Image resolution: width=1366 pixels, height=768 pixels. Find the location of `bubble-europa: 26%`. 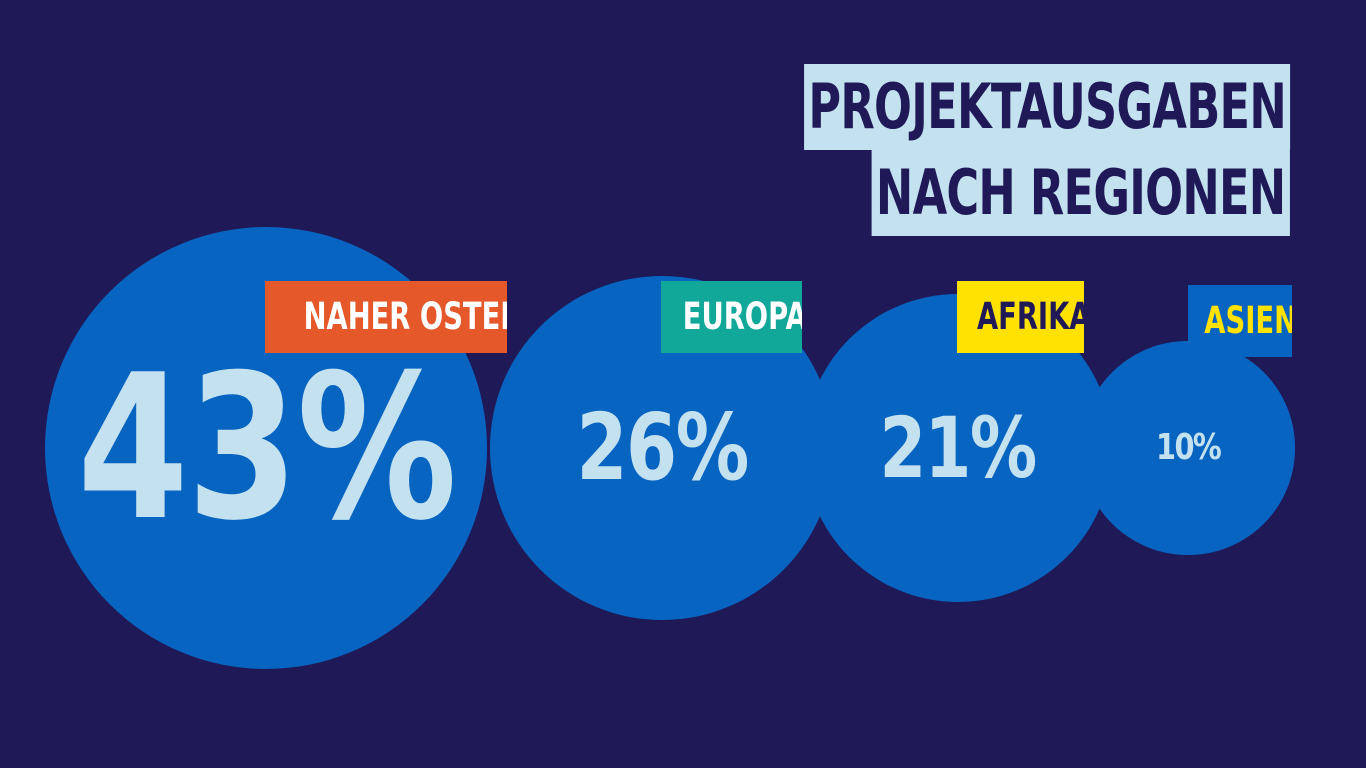

bubble-europa: 26% is located at coordinates (662, 448).